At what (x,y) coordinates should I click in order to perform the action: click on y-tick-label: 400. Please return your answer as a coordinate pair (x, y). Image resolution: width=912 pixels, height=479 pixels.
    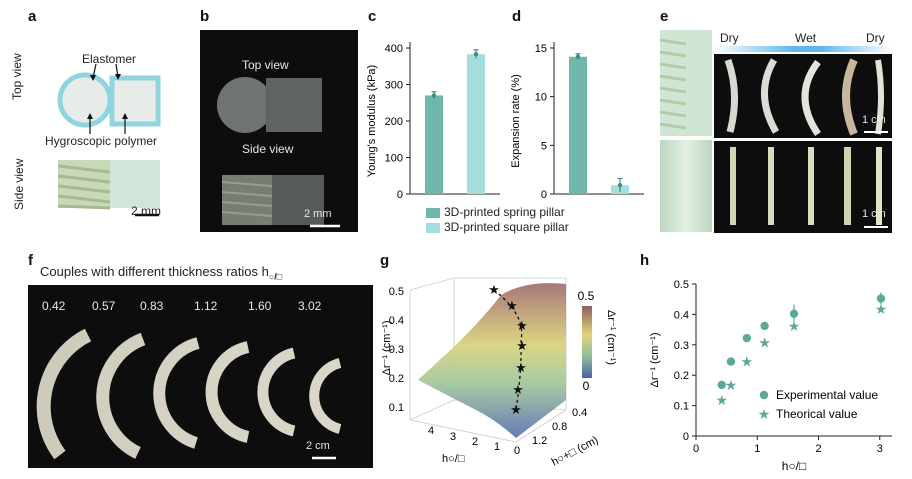
    Looking at the image, I should click on (394, 49).